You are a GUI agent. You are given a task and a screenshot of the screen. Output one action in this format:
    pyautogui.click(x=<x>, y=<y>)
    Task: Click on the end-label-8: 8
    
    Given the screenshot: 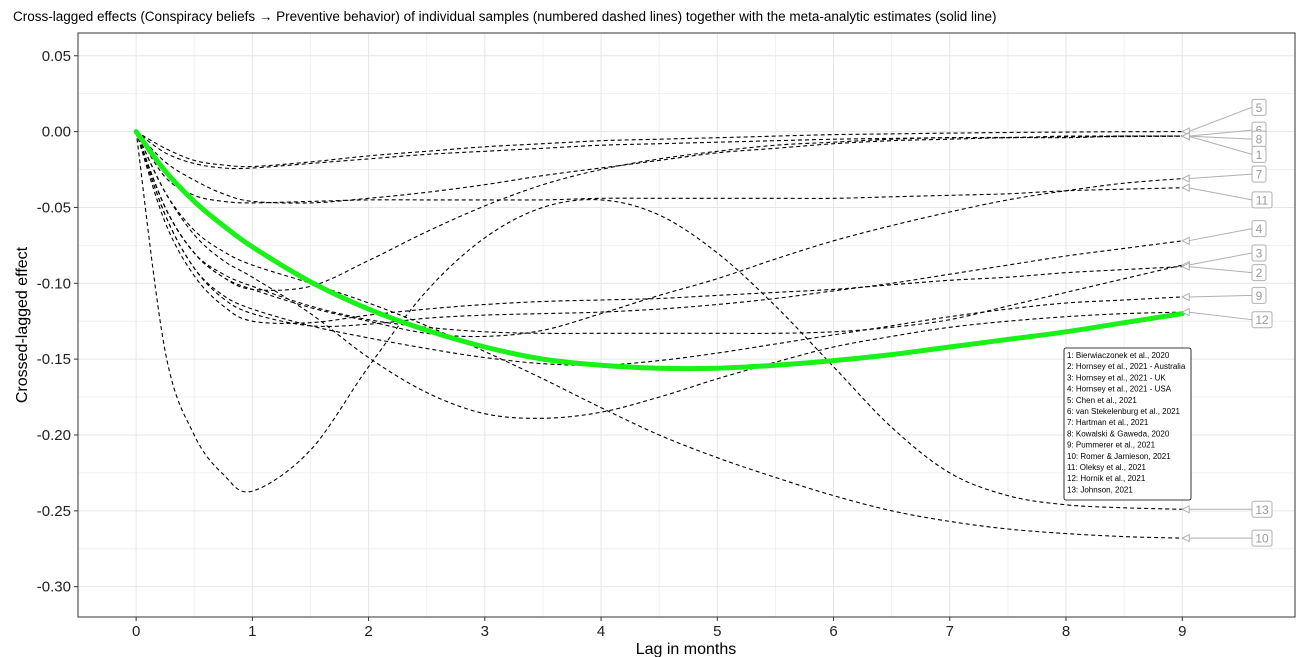 What is the action you would take?
    pyautogui.click(x=1224, y=139)
    